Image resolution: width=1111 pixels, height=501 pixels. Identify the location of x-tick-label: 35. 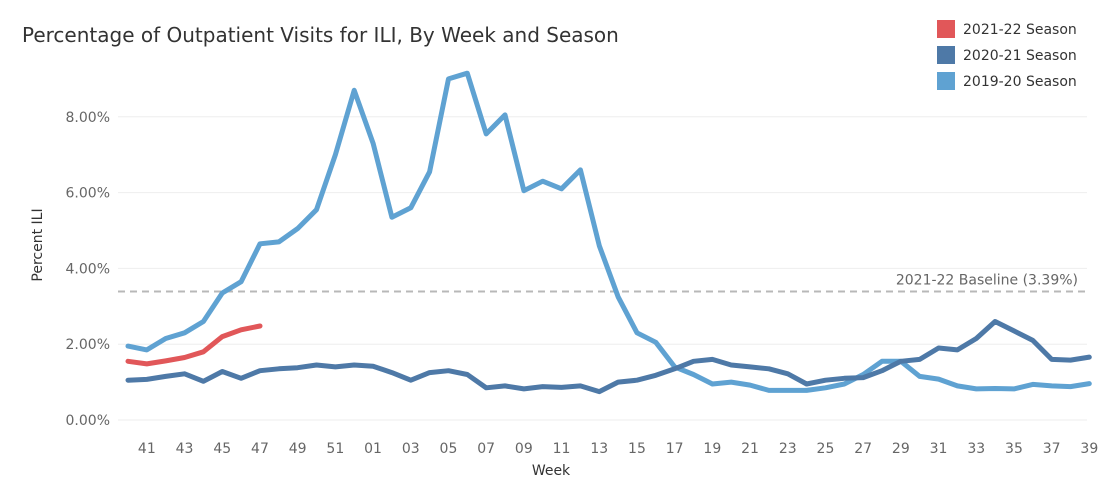
(1014, 449).